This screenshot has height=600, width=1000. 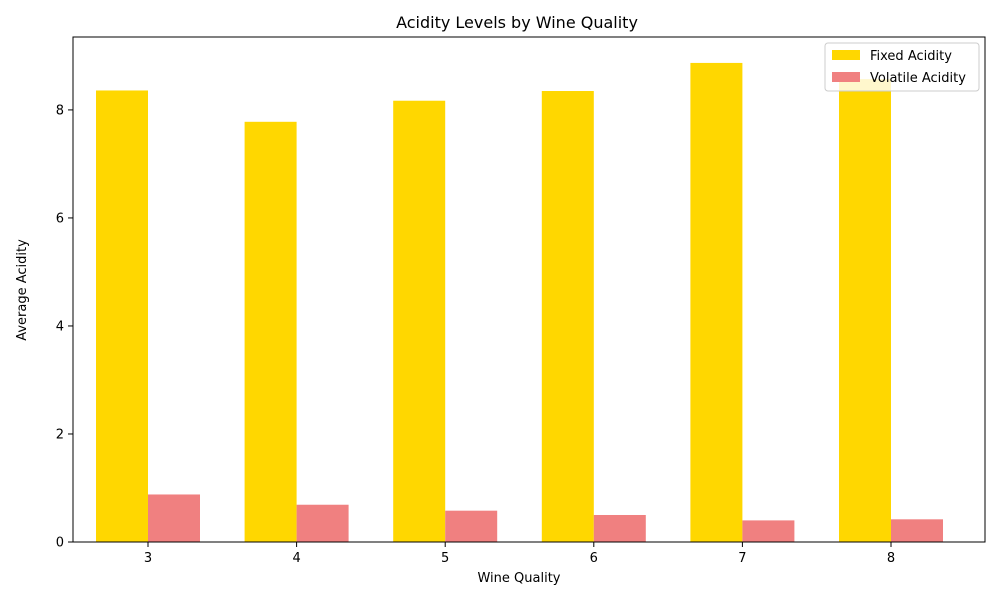 I want to click on x-tick-label: 6, so click(x=594, y=558).